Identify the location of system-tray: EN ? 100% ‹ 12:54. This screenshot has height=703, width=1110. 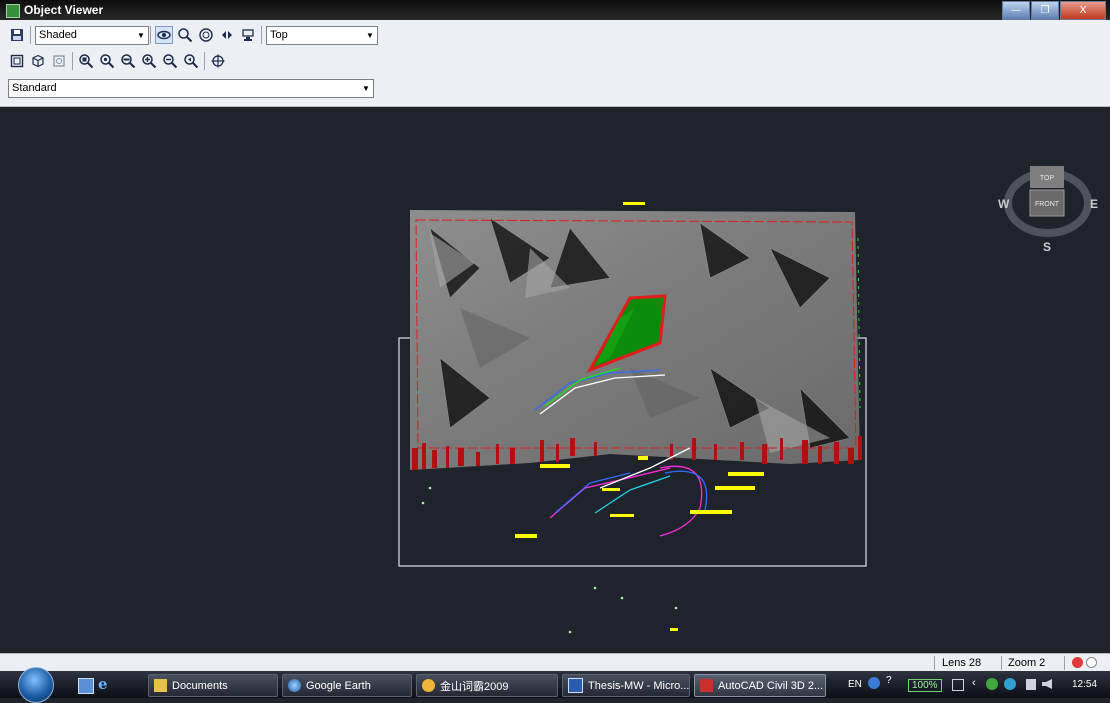
(975, 684).